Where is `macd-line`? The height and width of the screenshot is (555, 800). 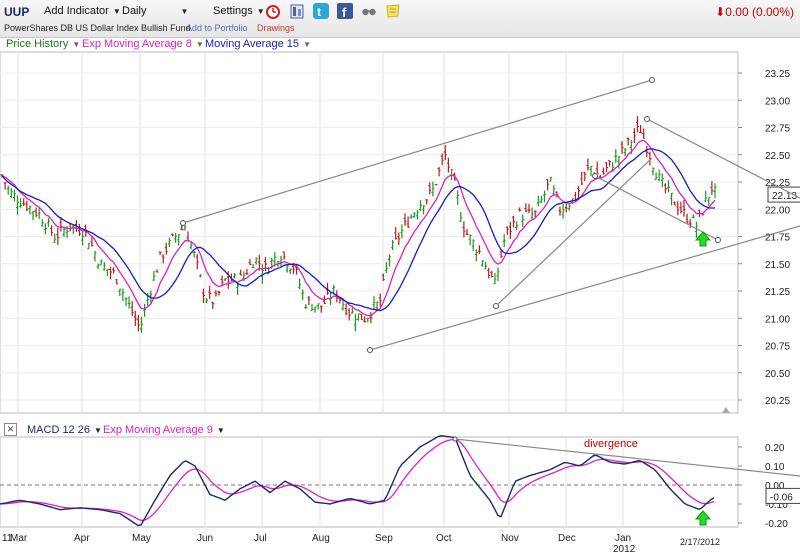 macd-line is located at coordinates (357, 480).